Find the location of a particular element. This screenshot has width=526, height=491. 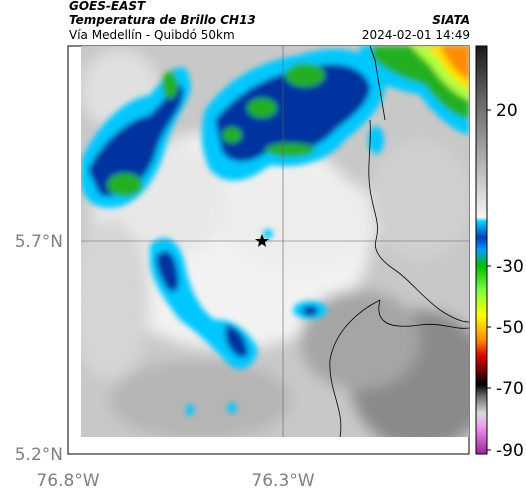

lat-label-south: 5.2°N is located at coordinates (39, 455).